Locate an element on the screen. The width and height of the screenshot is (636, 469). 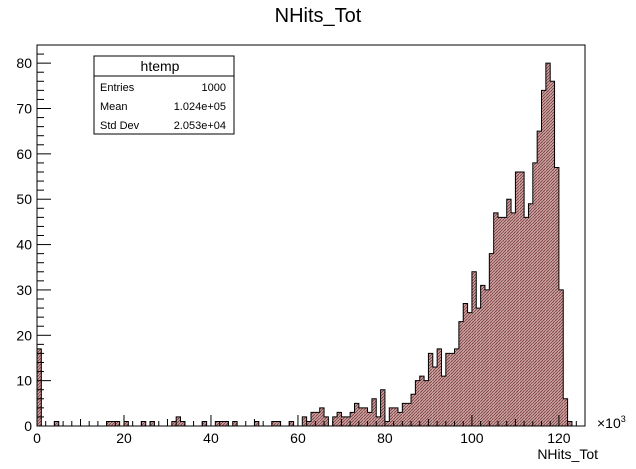
y-tick-label: 80 is located at coordinates (24, 63).